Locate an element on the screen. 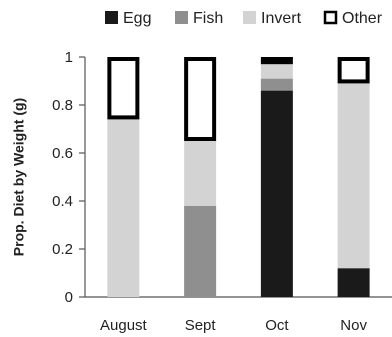 The image size is (392, 337). x-tick-label: Nov is located at coordinates (353, 325).